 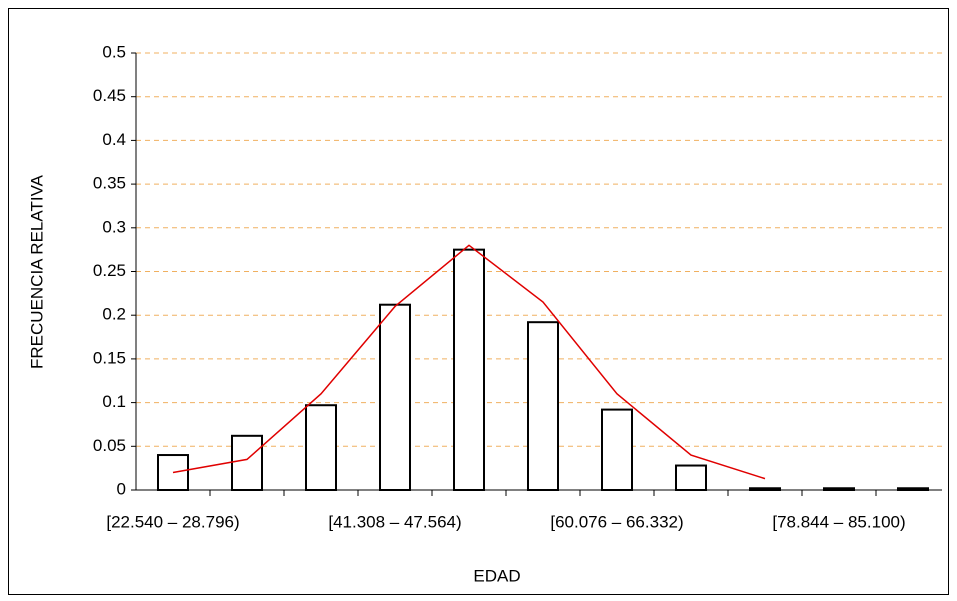 I want to click on y-tick-label: 0.4, so click(x=114, y=139).